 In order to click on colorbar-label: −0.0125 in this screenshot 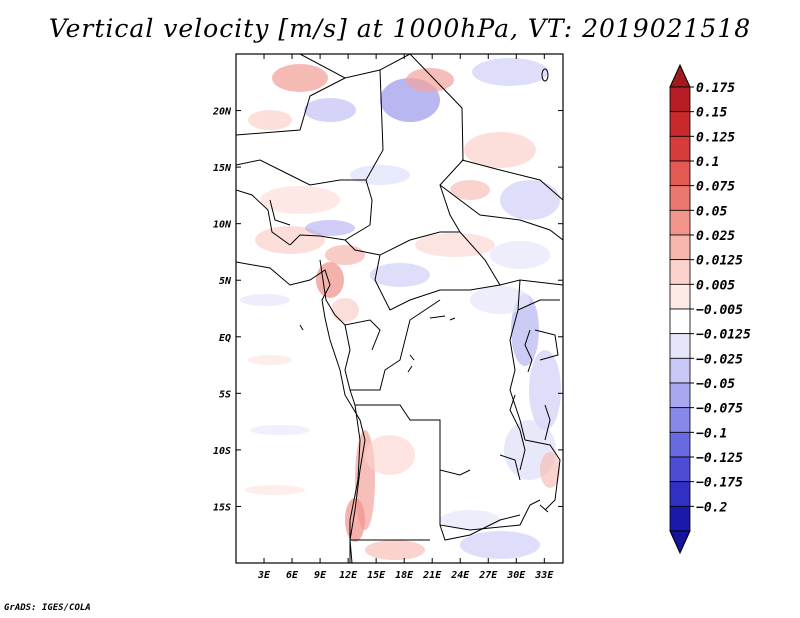, I will do `click(723, 335)`.